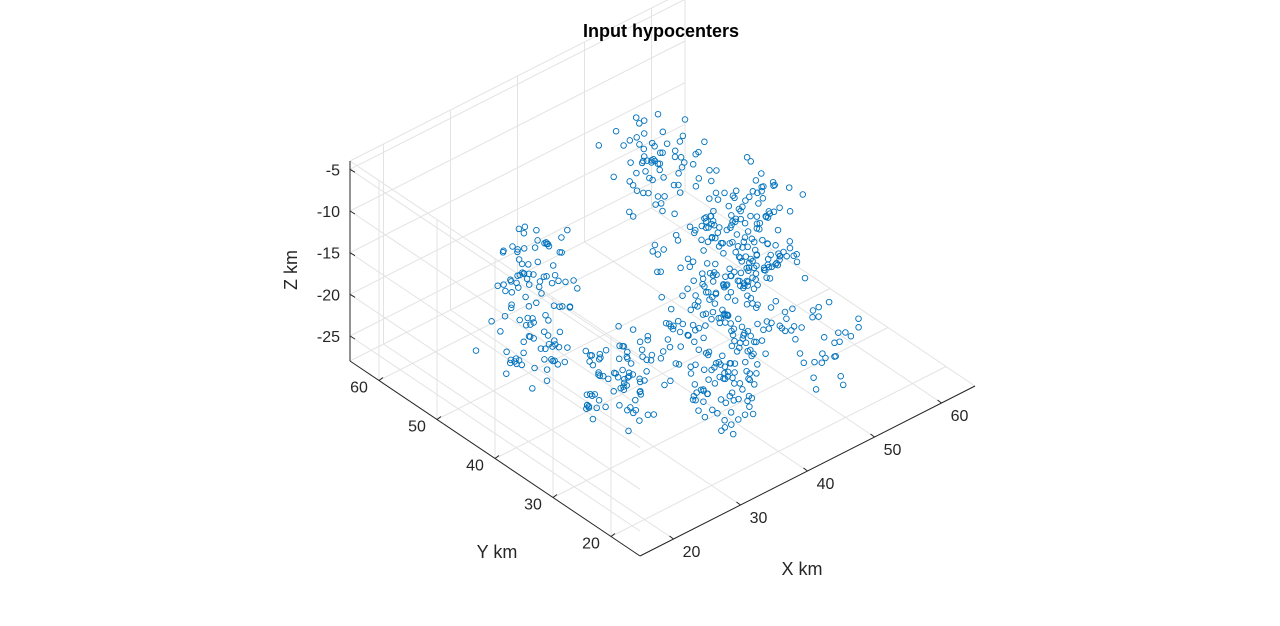 The width and height of the screenshot is (1280, 626). Describe the element at coordinates (591, 544) in the screenshot. I see `y-tick-label: 20` at that location.